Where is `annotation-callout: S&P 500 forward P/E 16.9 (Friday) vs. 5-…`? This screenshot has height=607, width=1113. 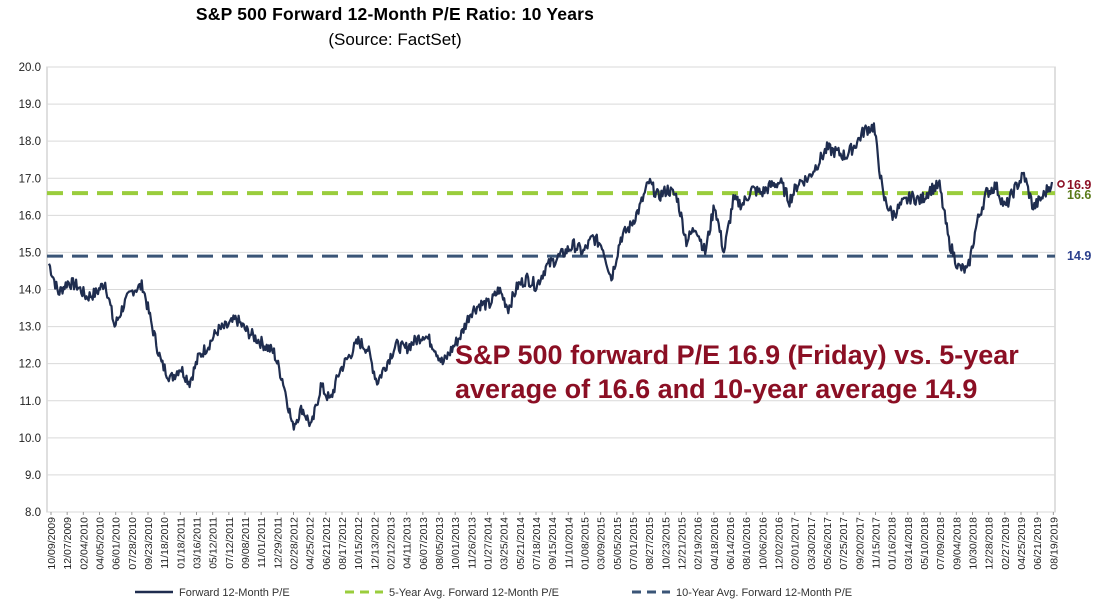 annotation-callout: S&P 500 forward P/E 16.9 (Friday) vs. 5-… is located at coordinates (737, 372).